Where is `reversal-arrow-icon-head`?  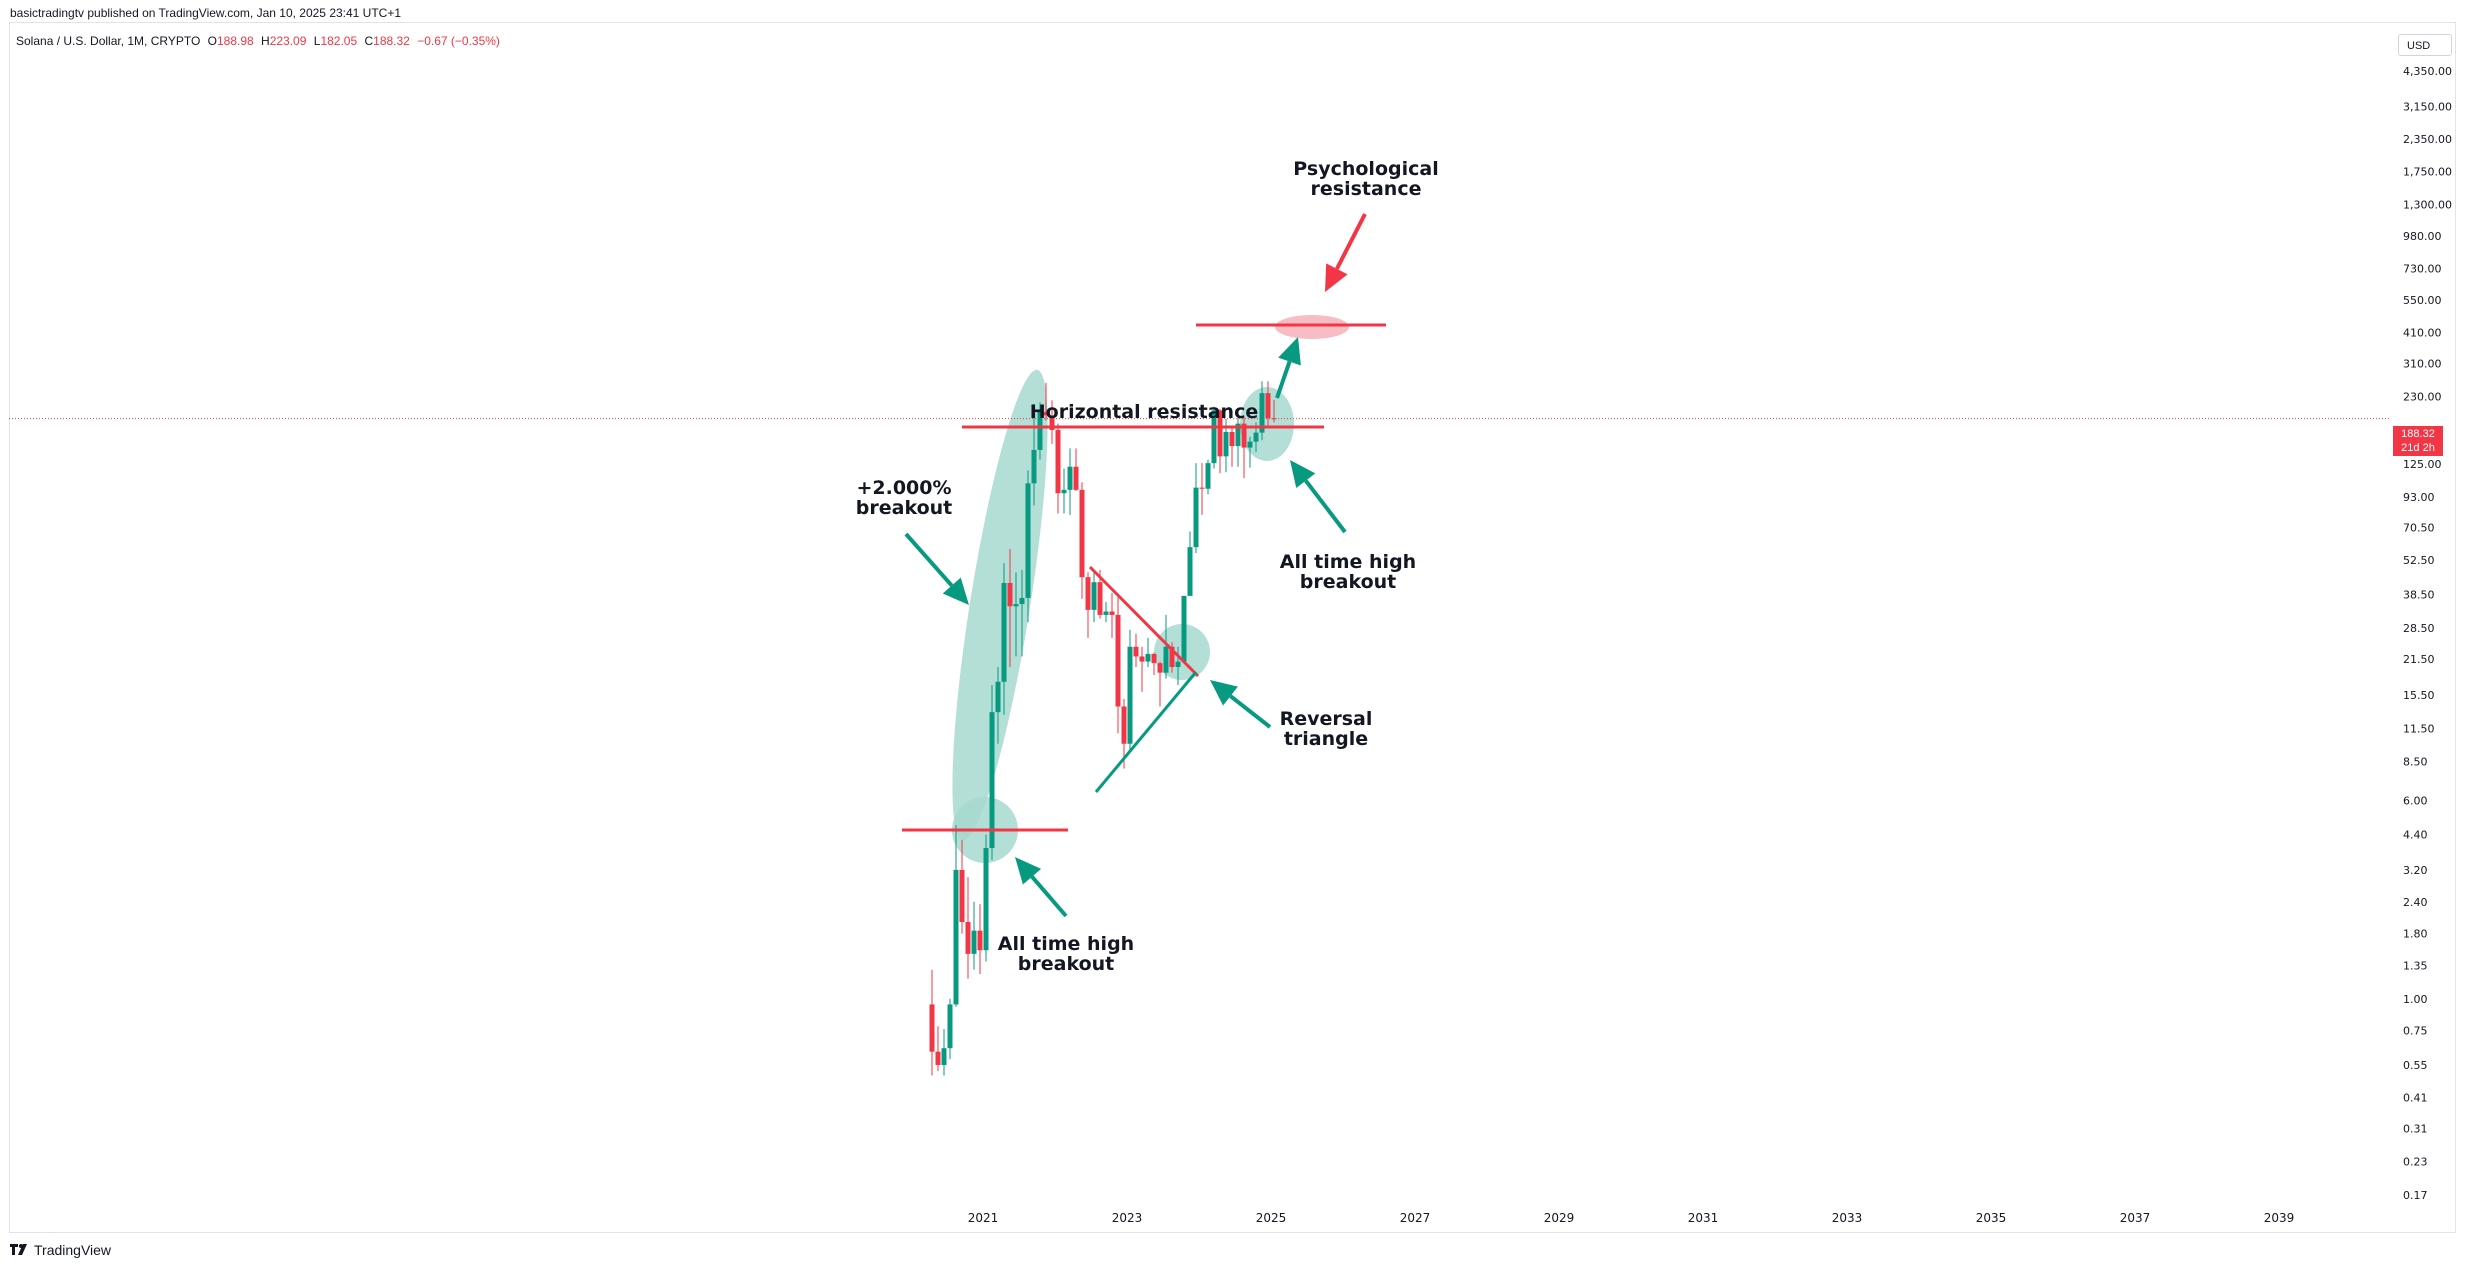 reversal-arrow-icon-head is located at coordinates (1224, 693).